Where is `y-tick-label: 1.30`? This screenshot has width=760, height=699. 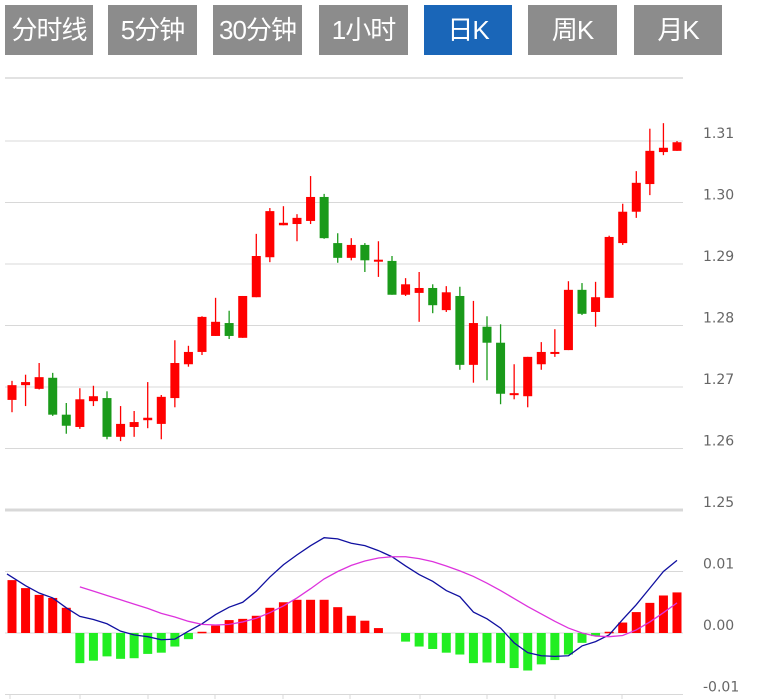 y-tick-label: 1.30 is located at coordinates (718, 196).